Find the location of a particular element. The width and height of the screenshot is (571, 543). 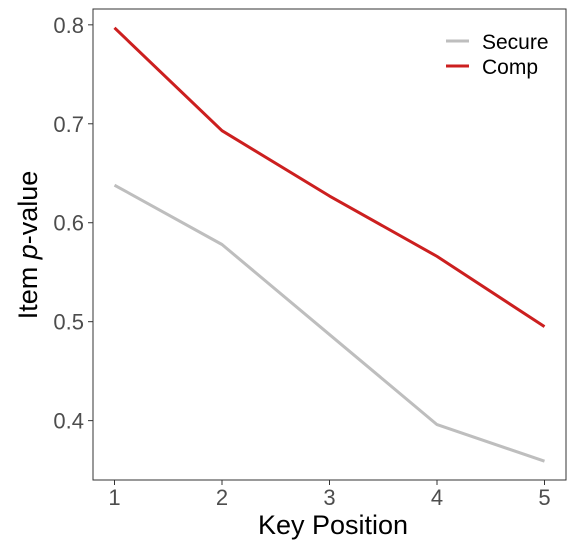

x-axis: 1 2 3 4 5 is located at coordinates (329, 495).